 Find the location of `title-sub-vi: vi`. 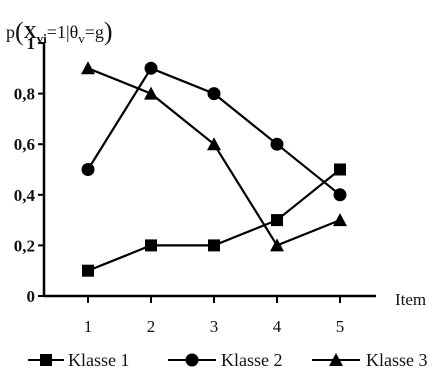

title-sub-vi: vi is located at coordinates (42, 38).